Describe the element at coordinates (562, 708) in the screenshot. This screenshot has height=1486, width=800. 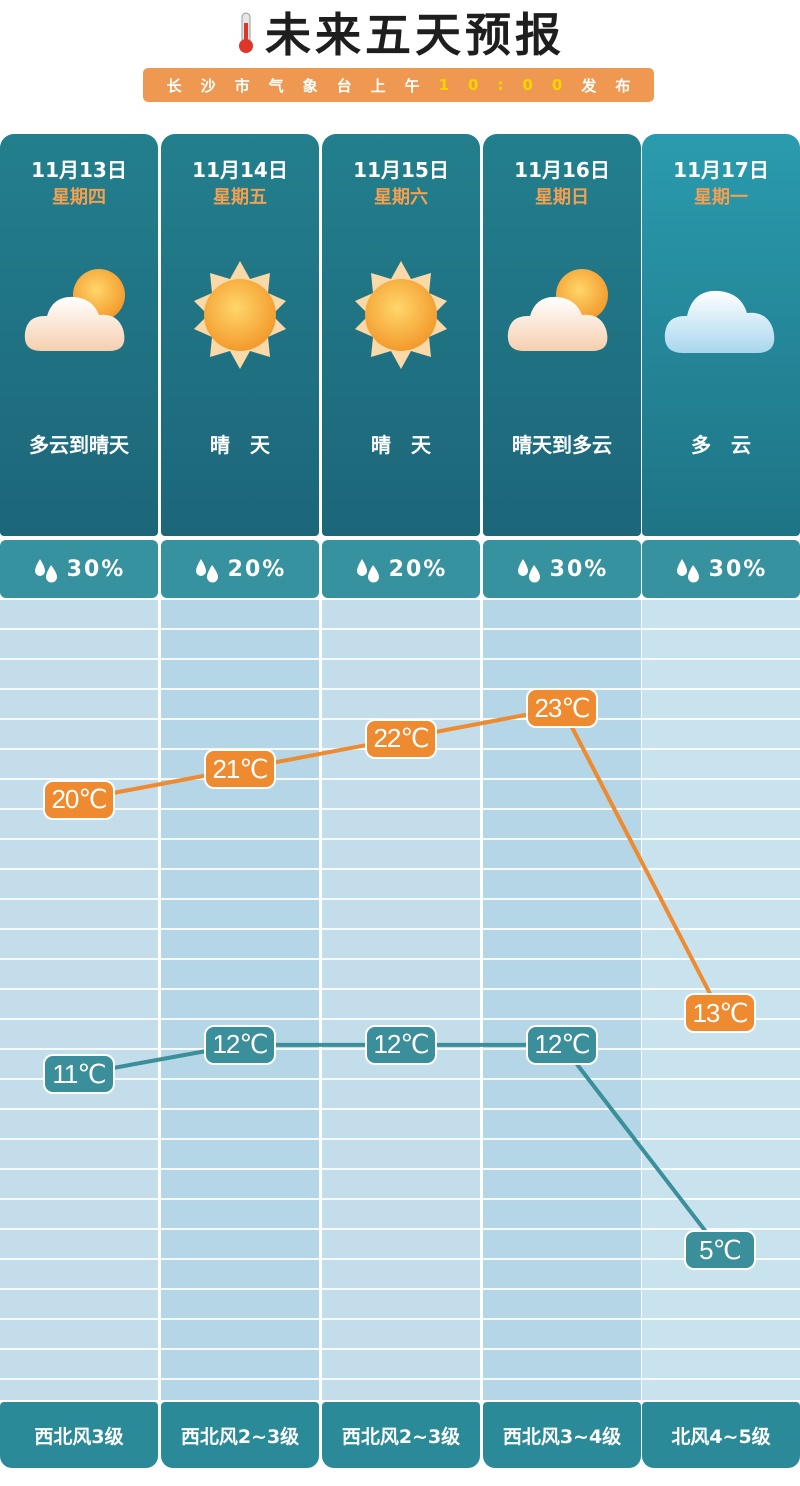
I see `high-temperature-label: 23℃` at that location.